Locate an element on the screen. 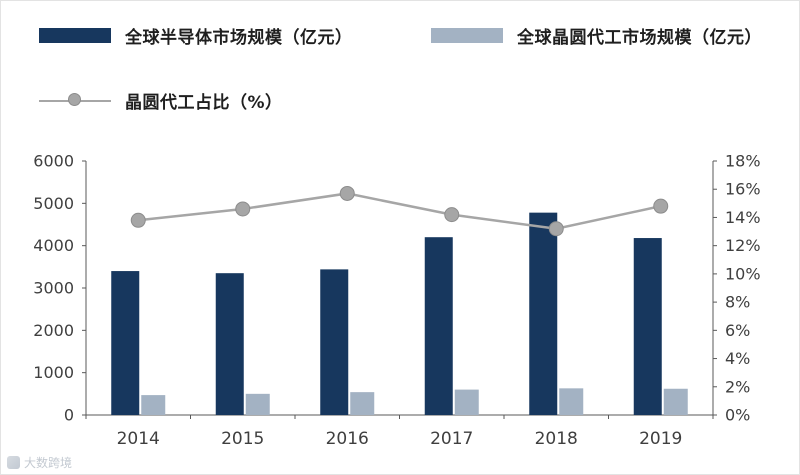 This screenshot has width=800, height=475. legend-label-semiconductor: 全球半导体市场规模（亿元） is located at coordinates (239, 38).